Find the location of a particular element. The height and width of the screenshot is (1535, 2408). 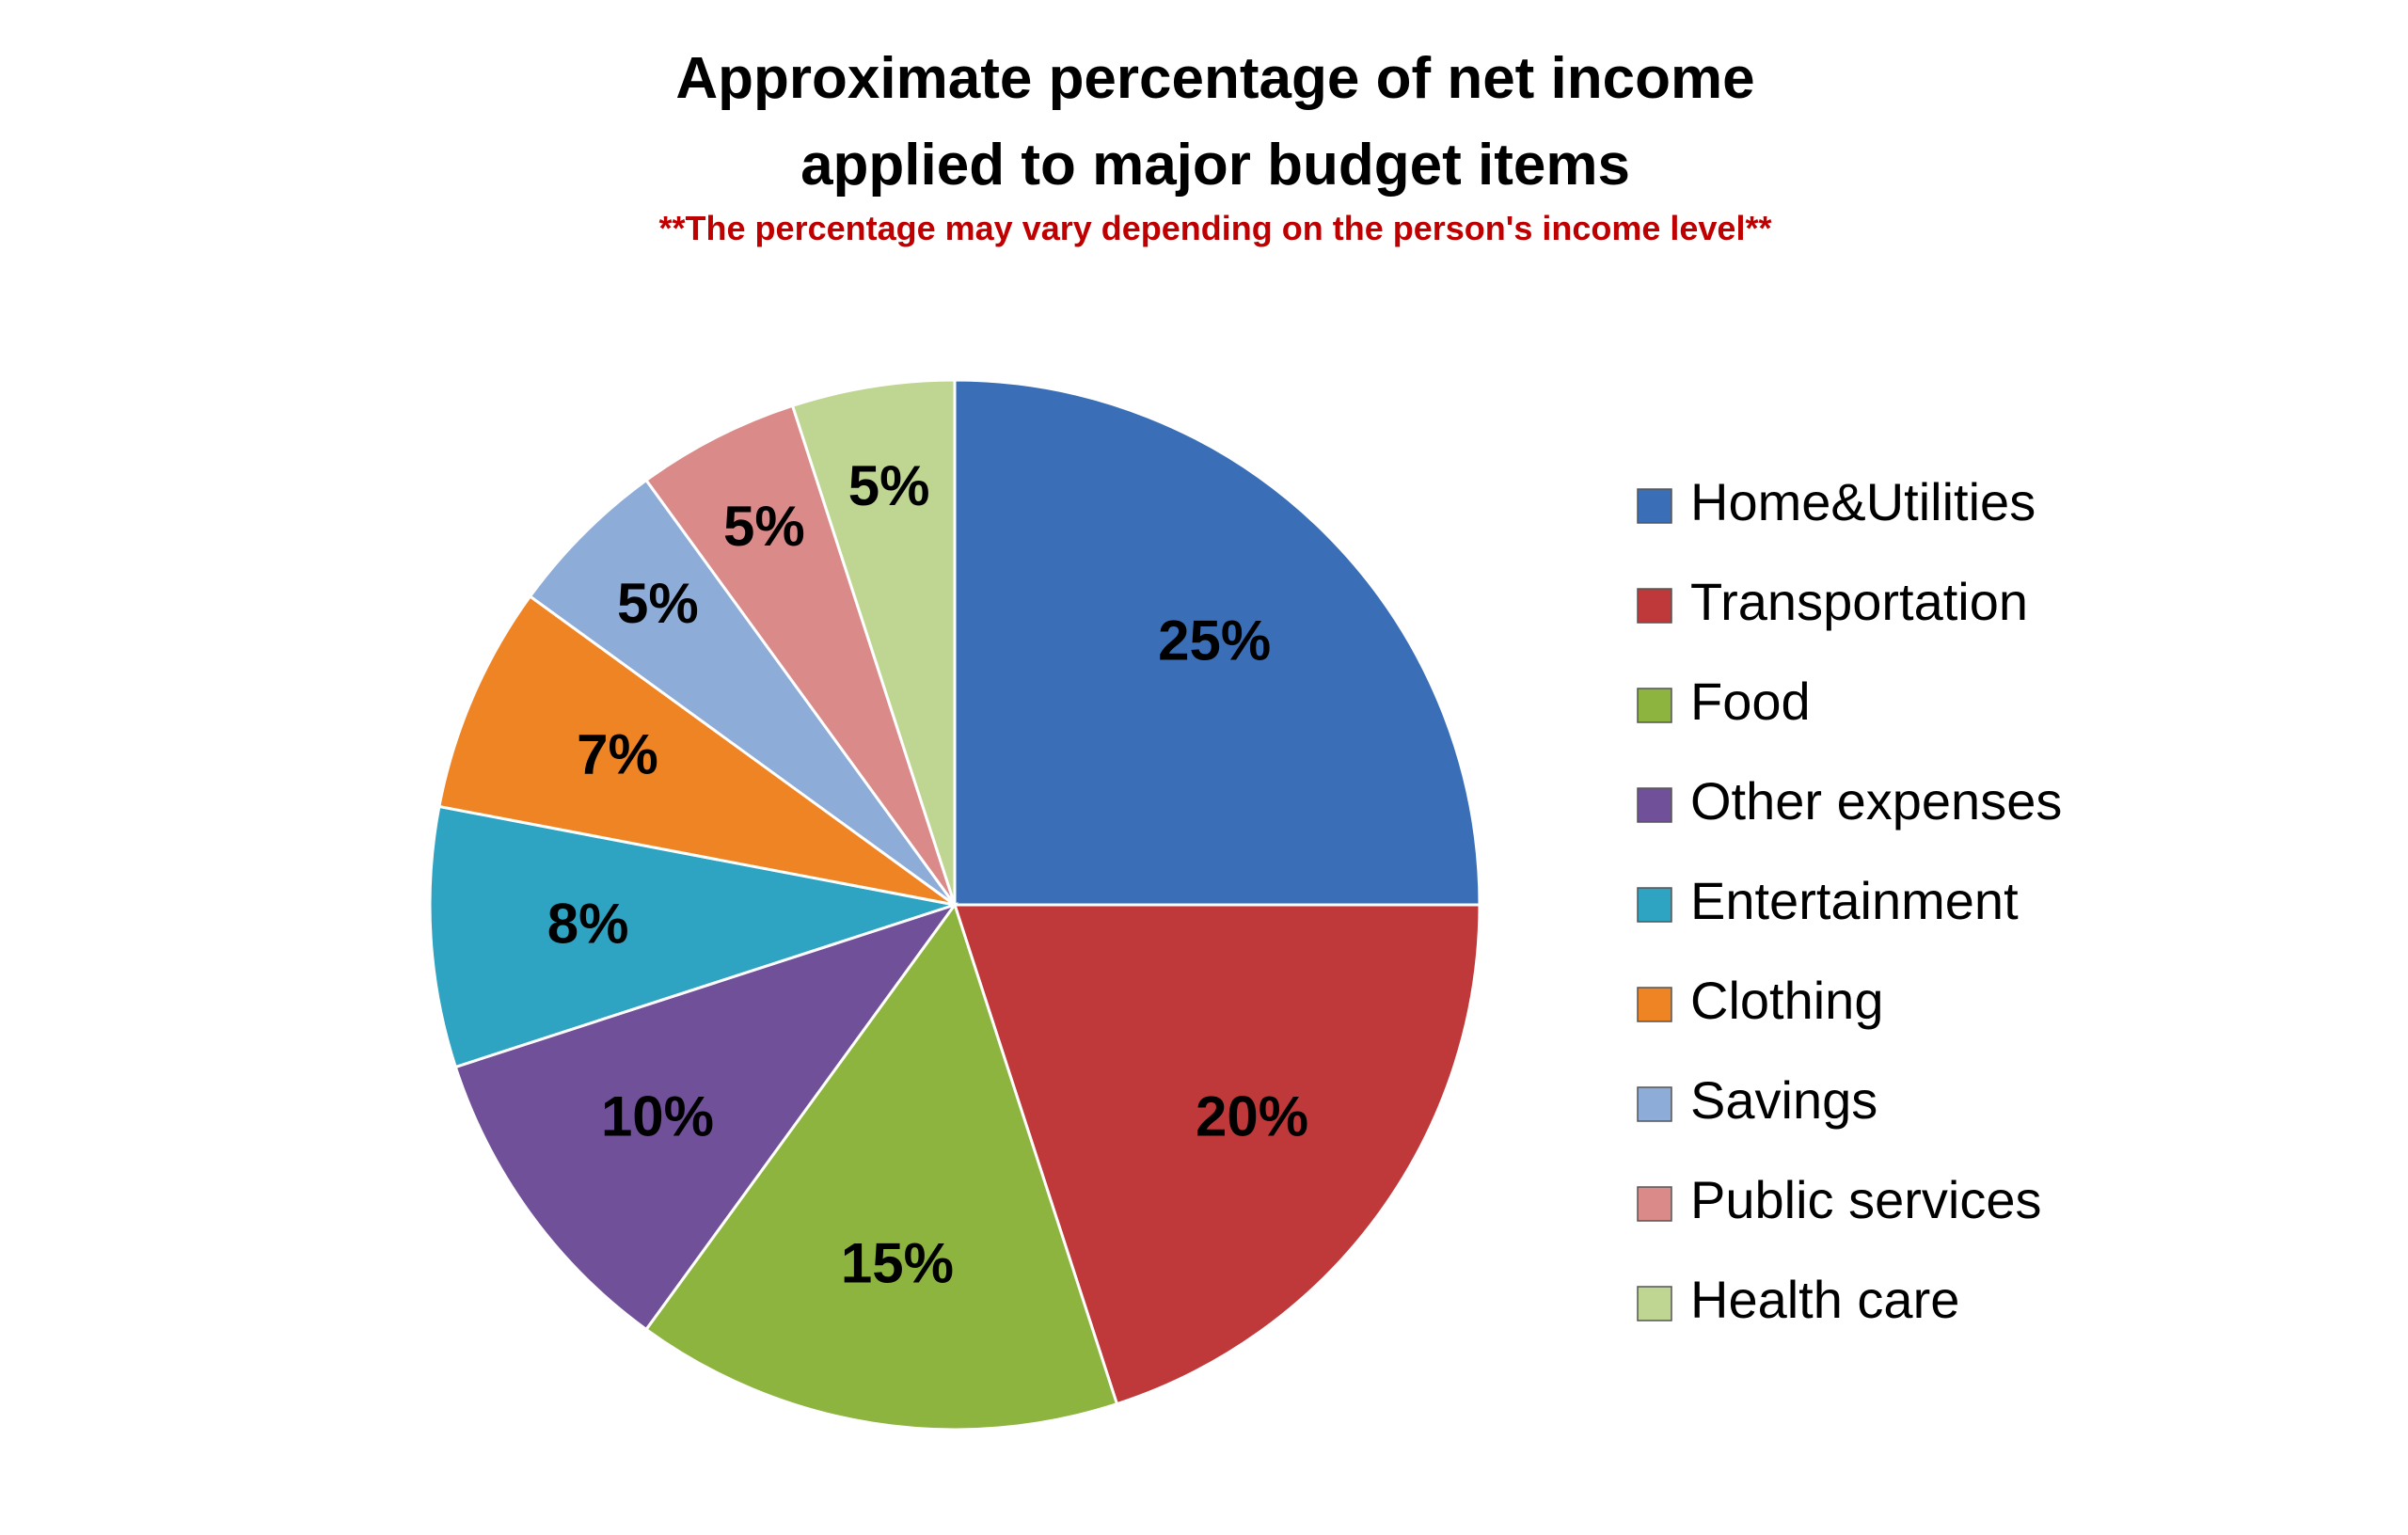

legend-label: Other expenses is located at coordinates (1876, 801).